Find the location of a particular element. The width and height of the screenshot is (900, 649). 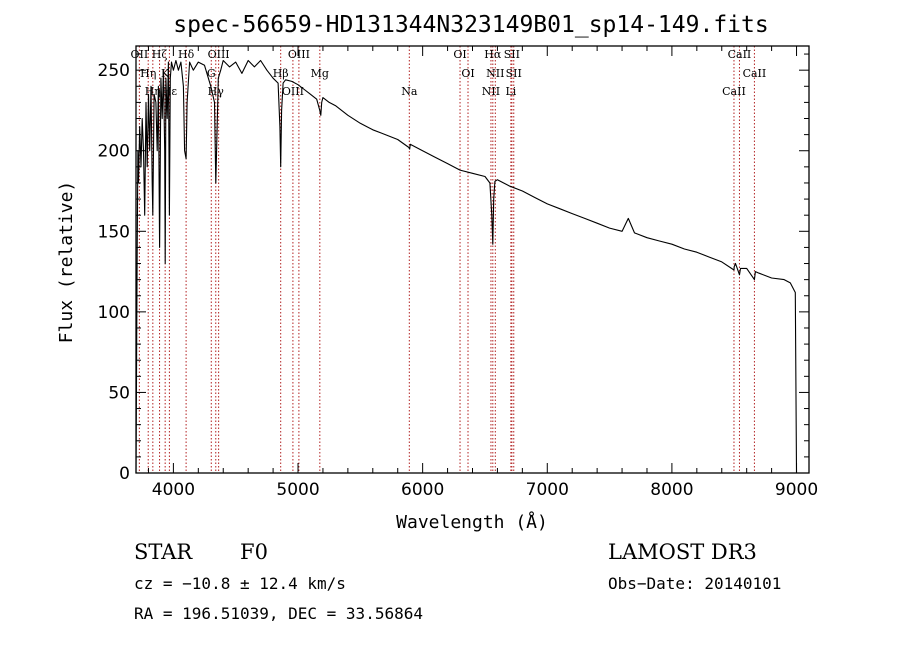

survey-name: LAMOST DR3 is located at coordinates (682, 552).